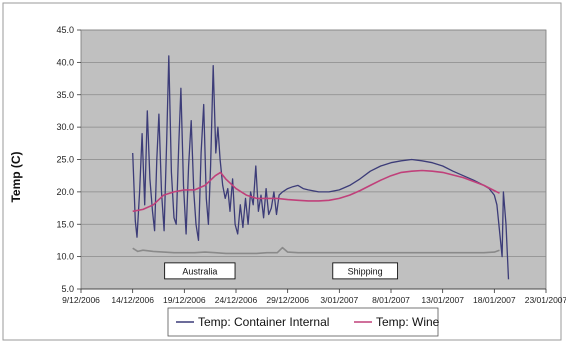  I want to click on x-tick-label: 13/01/2007, so click(442, 300).